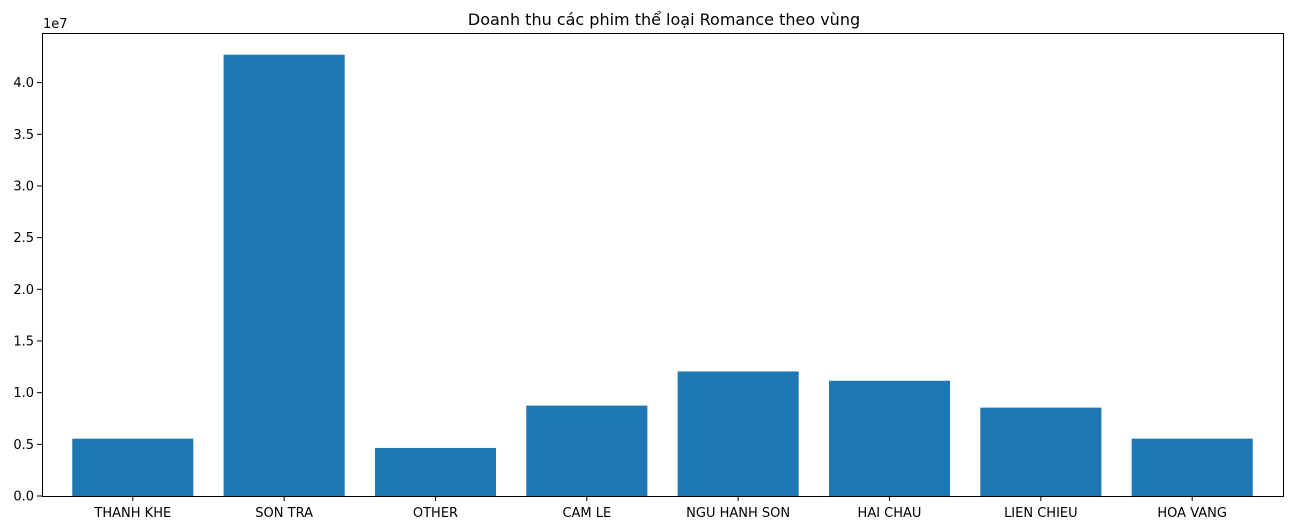  Describe the element at coordinates (23, 186) in the screenshot. I see `y-tick-label: 3.0` at that location.